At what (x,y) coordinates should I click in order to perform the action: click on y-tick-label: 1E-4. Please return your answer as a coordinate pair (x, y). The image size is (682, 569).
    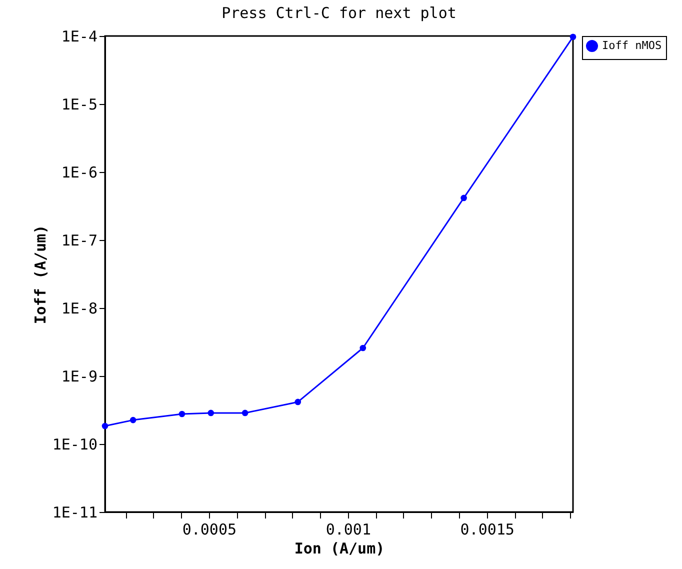
    Looking at the image, I should click on (79, 37).